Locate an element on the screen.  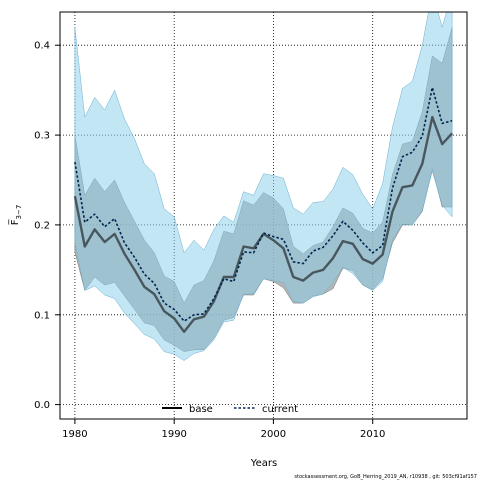
x-tick-label: 2000 is located at coordinates (273, 434).